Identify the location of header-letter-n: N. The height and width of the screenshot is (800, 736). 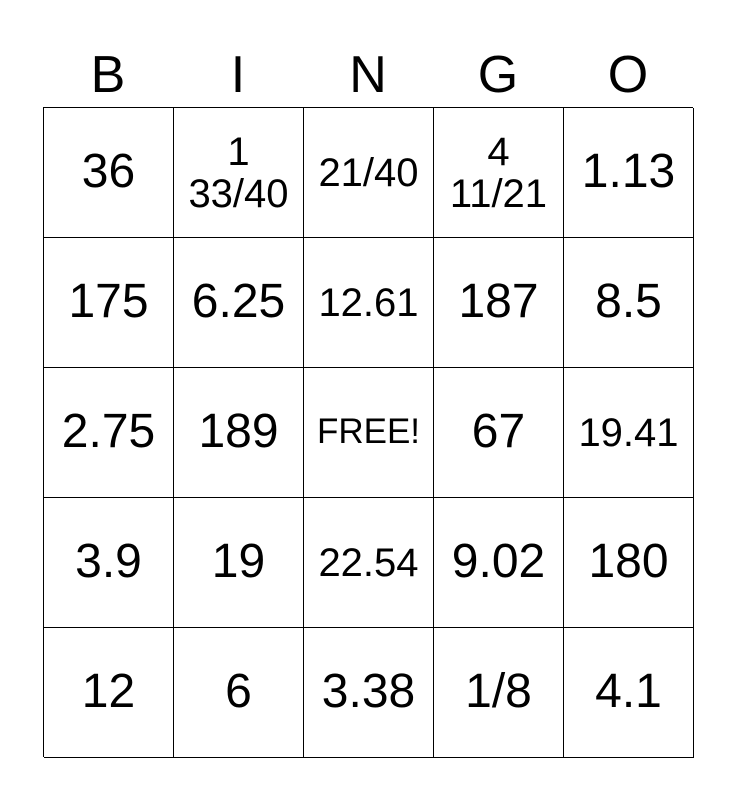
(368, 75).